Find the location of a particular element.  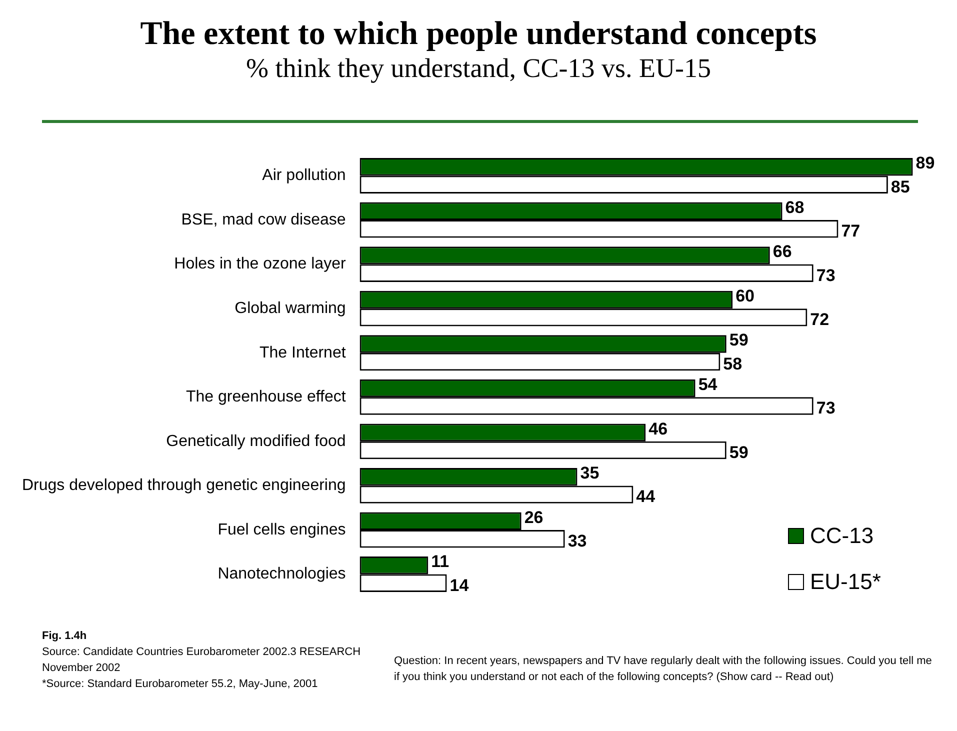

y-tick-label: Fuel cells engines is located at coordinates (282, 529).